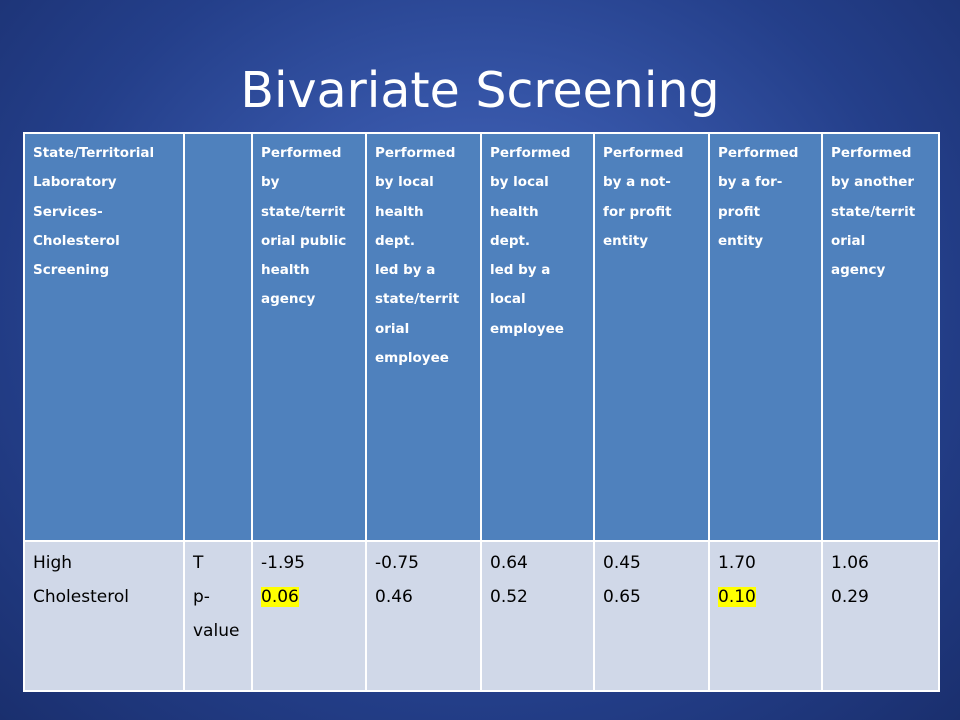 Image resolution: width=960 pixels, height=720 pixels. I want to click on value-cell: 0.45 0.65, so click(651, 616).